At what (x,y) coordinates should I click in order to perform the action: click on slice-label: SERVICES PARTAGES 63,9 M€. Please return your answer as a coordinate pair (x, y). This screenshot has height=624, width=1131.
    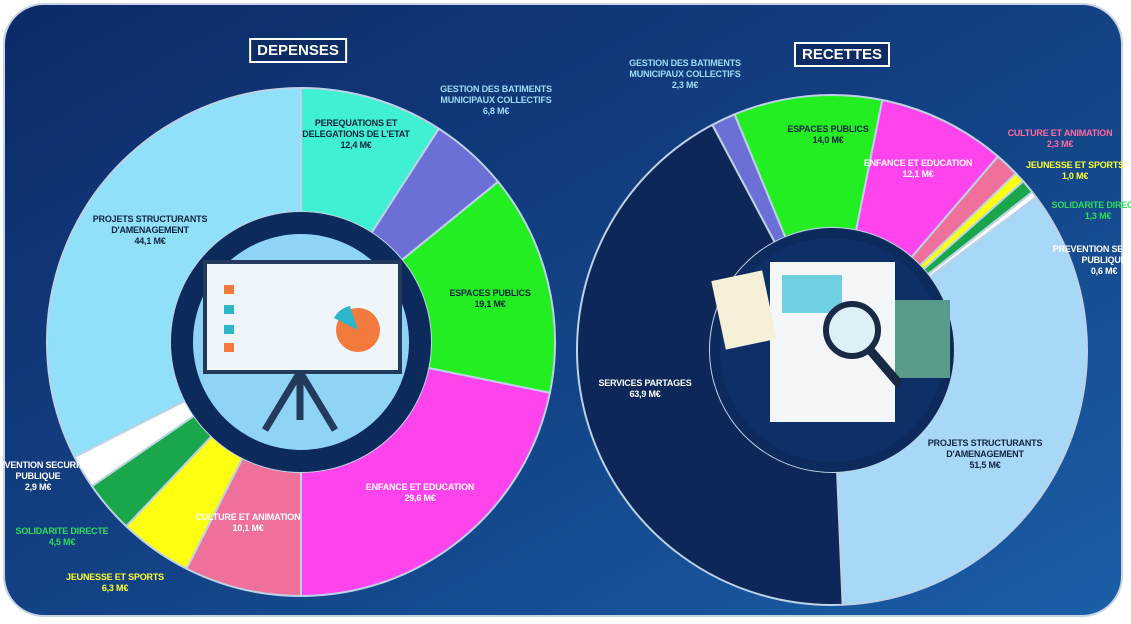
    Looking at the image, I should click on (645, 389).